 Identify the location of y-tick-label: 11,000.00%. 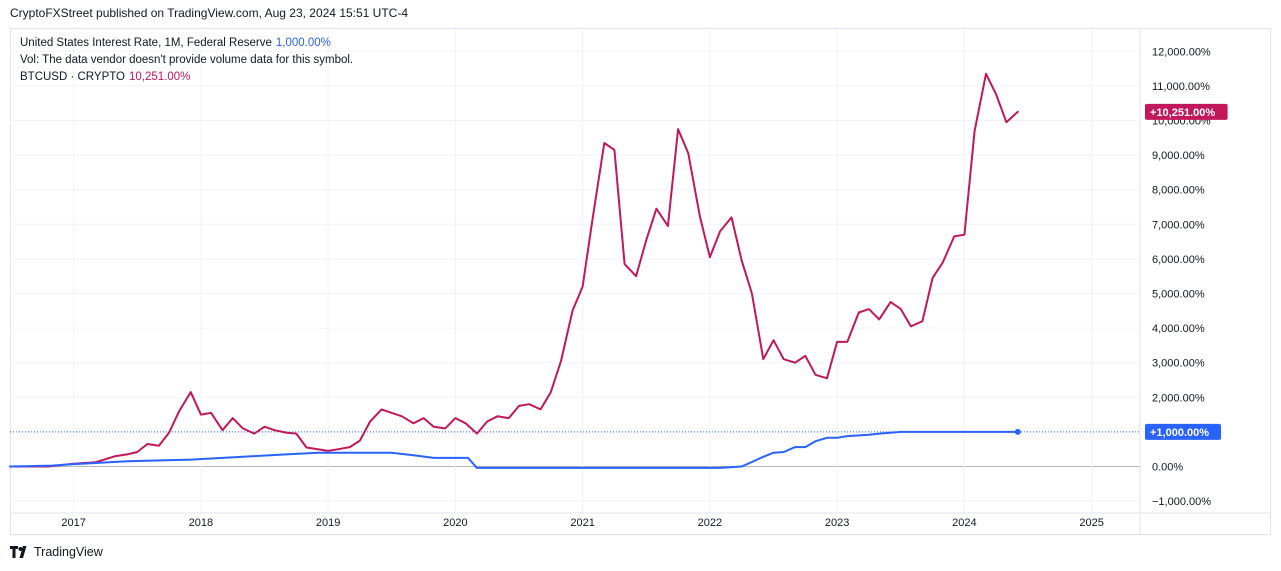
(1181, 87).